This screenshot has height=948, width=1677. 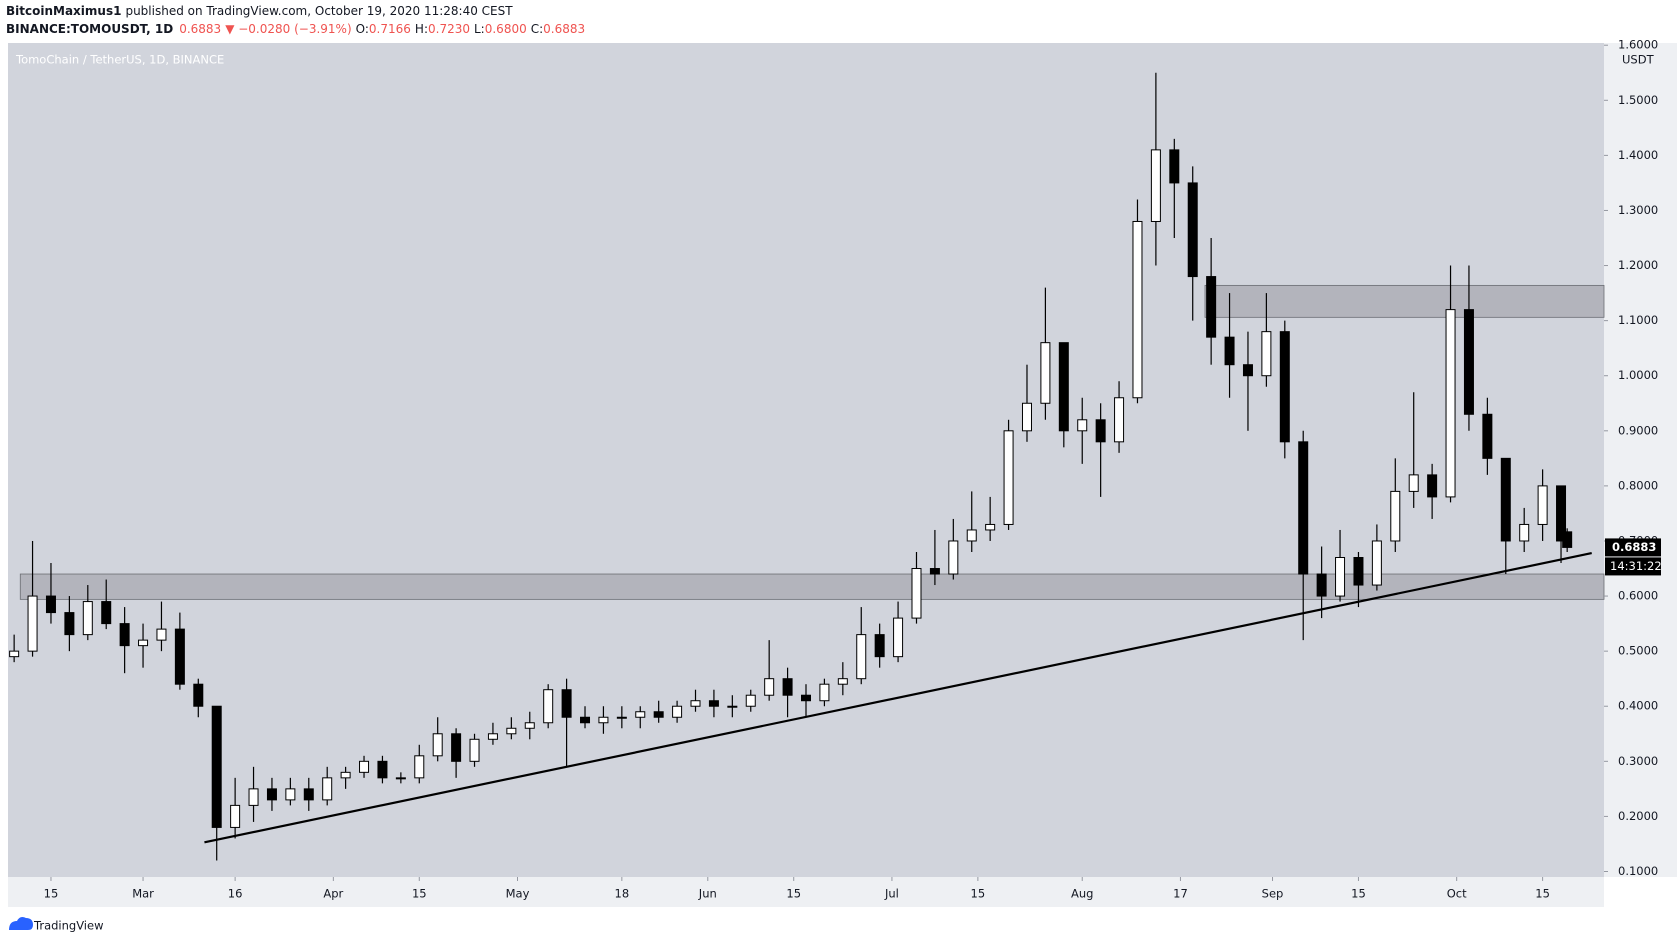 I want to click on y-tick-label: 0.8000, so click(x=1638, y=485).